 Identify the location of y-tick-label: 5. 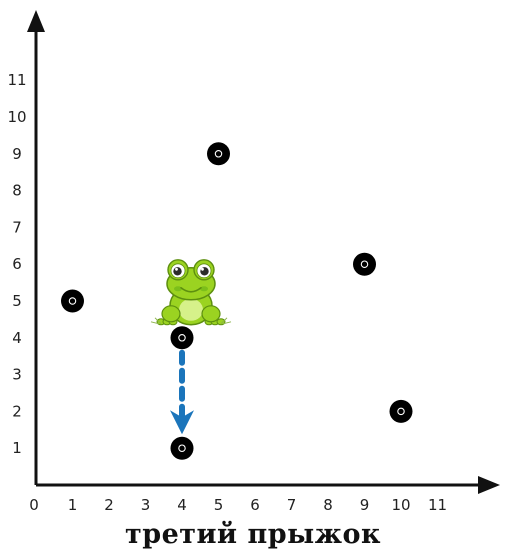
(17, 301).